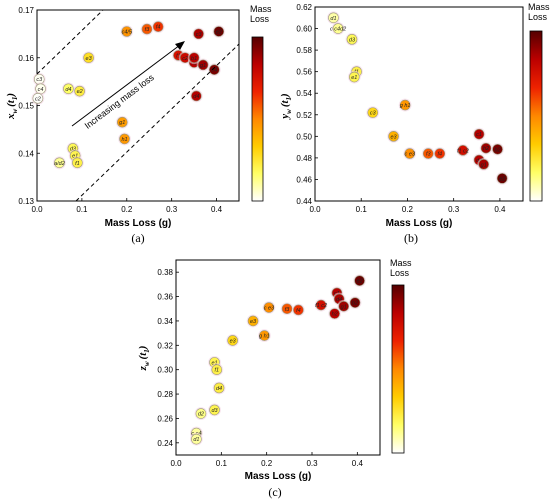 This screenshot has width=550, height=501. I want to click on data-point: b2, so click(497, 149).